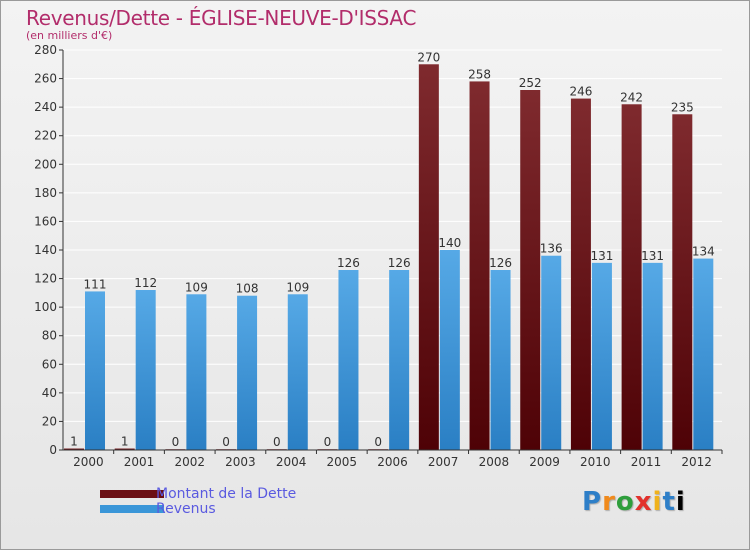 The width and height of the screenshot is (750, 550). I want to click on y-tick-label: 80, so click(49, 336).